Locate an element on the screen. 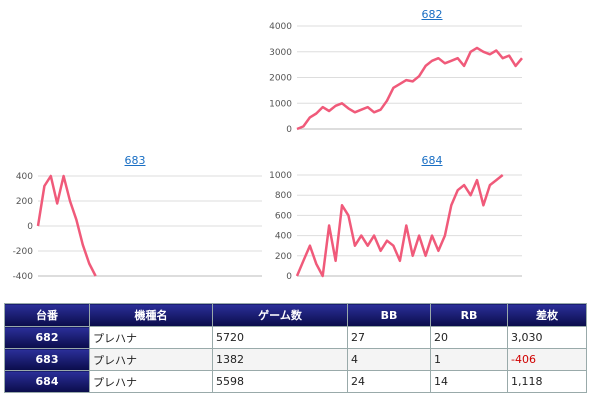 This screenshot has width=592, height=402. row-game-count: 5598 is located at coordinates (280, 381).